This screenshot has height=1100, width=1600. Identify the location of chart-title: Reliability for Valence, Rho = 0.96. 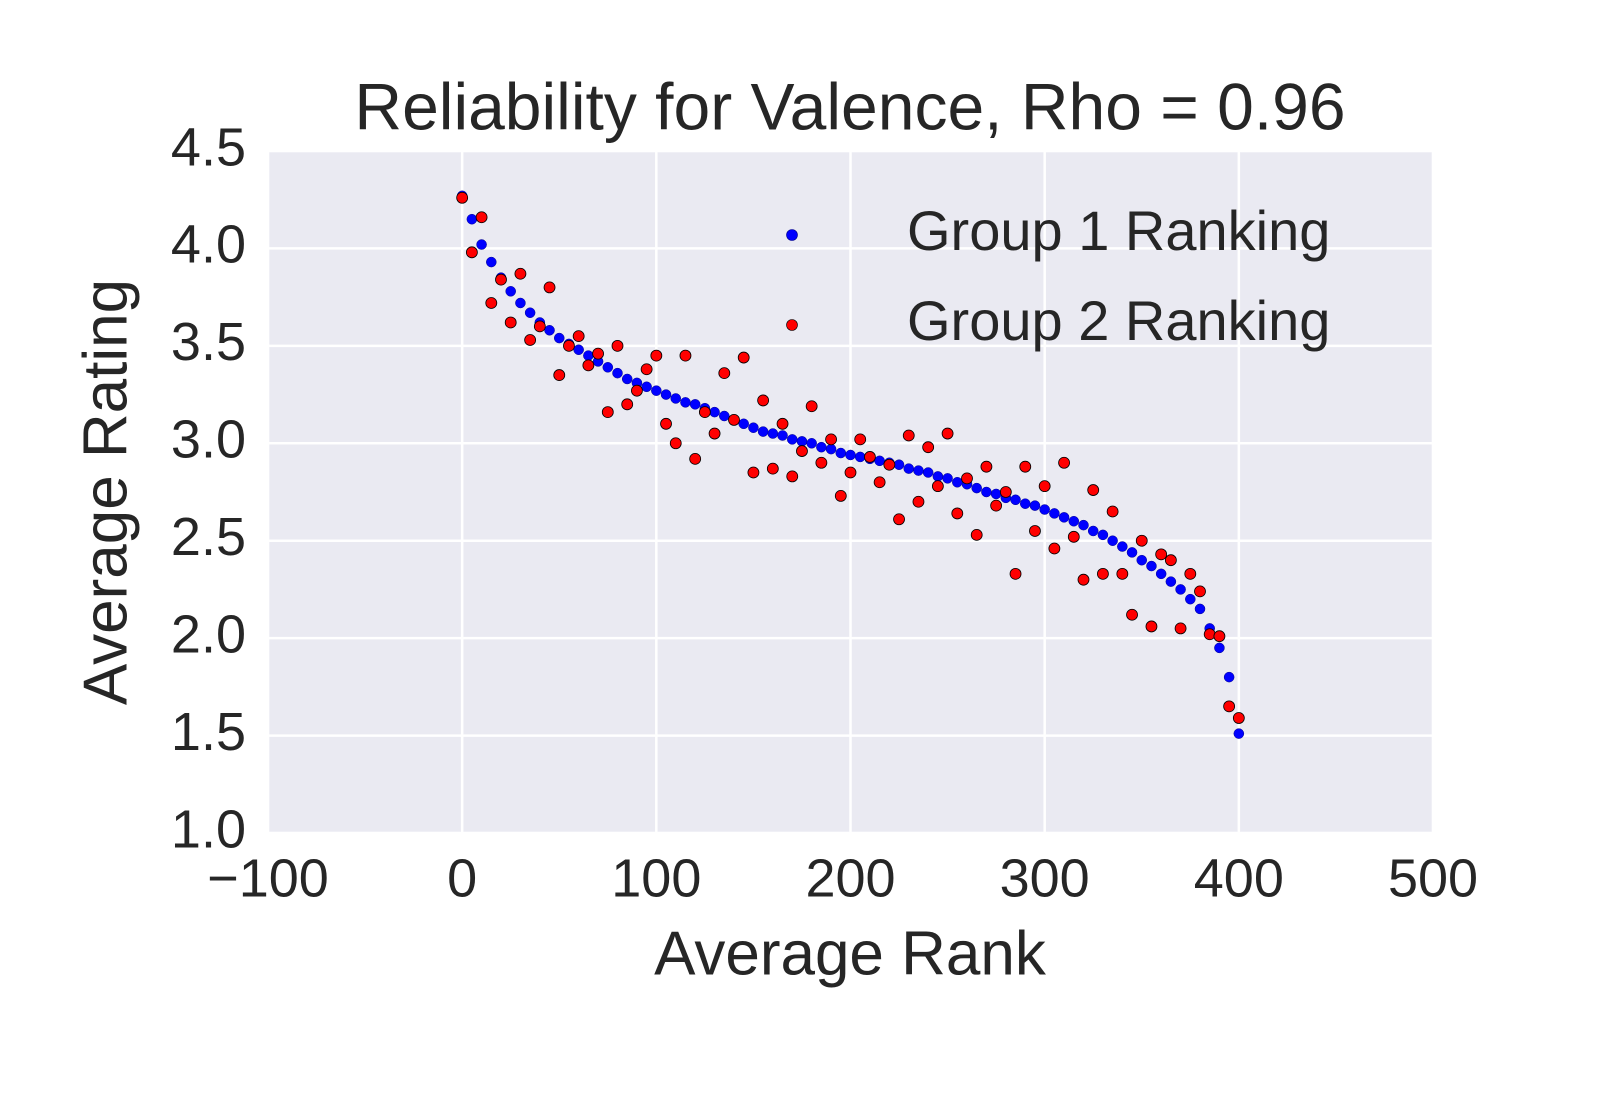
(849, 106).